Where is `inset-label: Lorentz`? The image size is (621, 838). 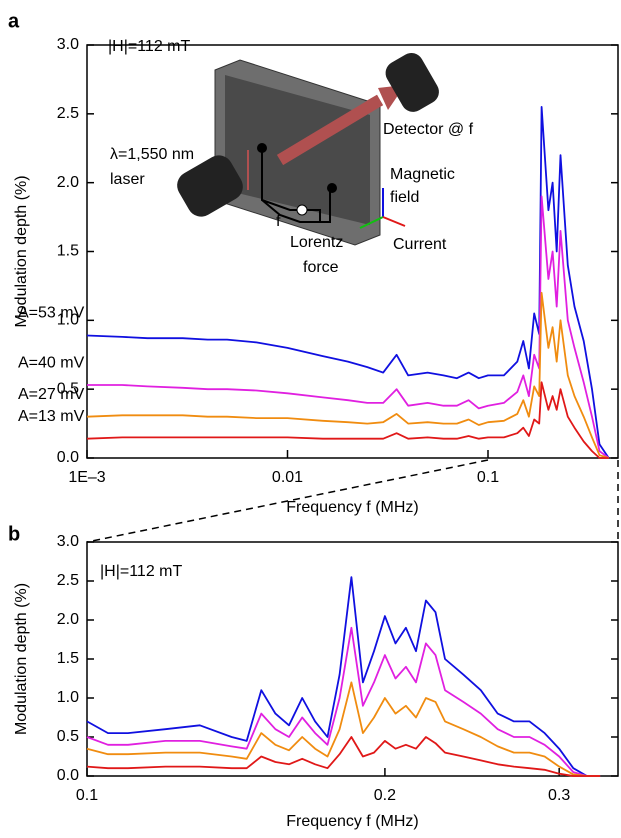 inset-label: Lorentz is located at coordinates (316, 242).